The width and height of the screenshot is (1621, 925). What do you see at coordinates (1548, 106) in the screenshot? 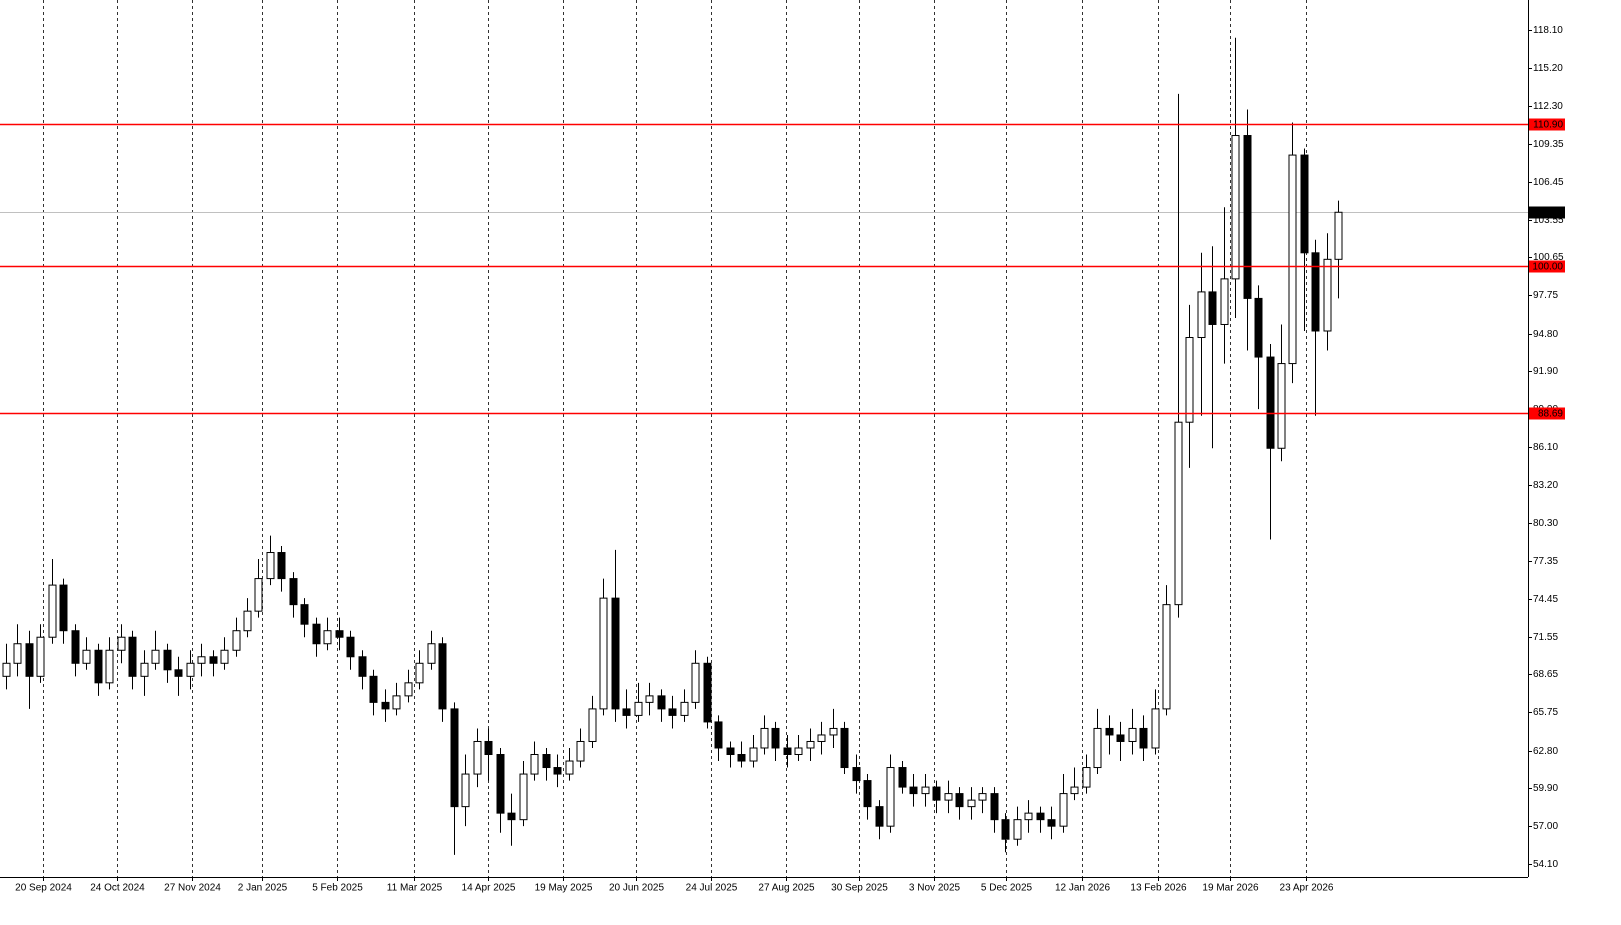
I see `y-tick-label: 112.30` at bounding box center [1548, 106].